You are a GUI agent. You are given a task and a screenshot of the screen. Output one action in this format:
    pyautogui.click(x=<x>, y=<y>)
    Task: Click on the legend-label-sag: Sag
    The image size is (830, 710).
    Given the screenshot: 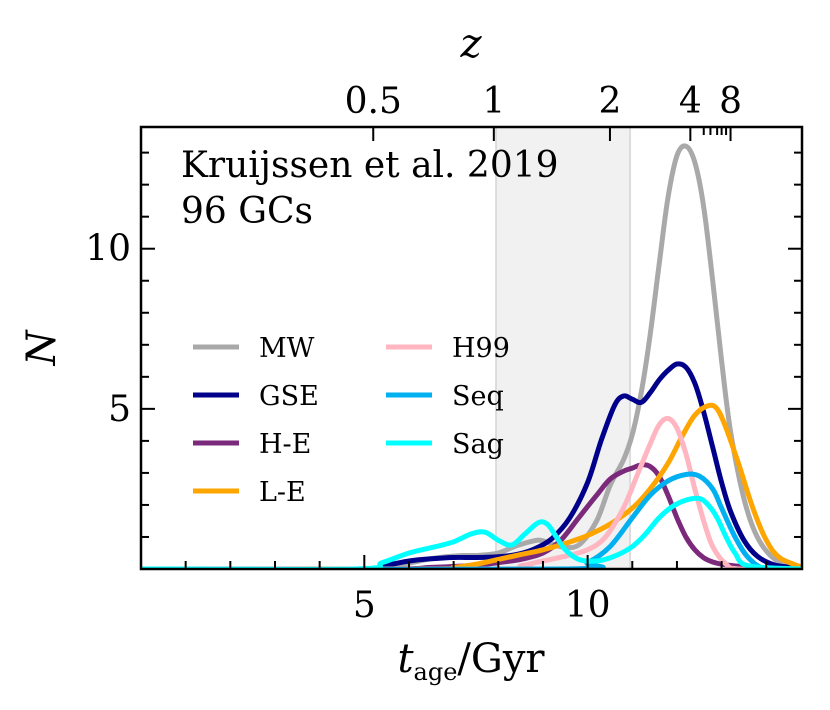 What is the action you would take?
    pyautogui.click(x=478, y=444)
    